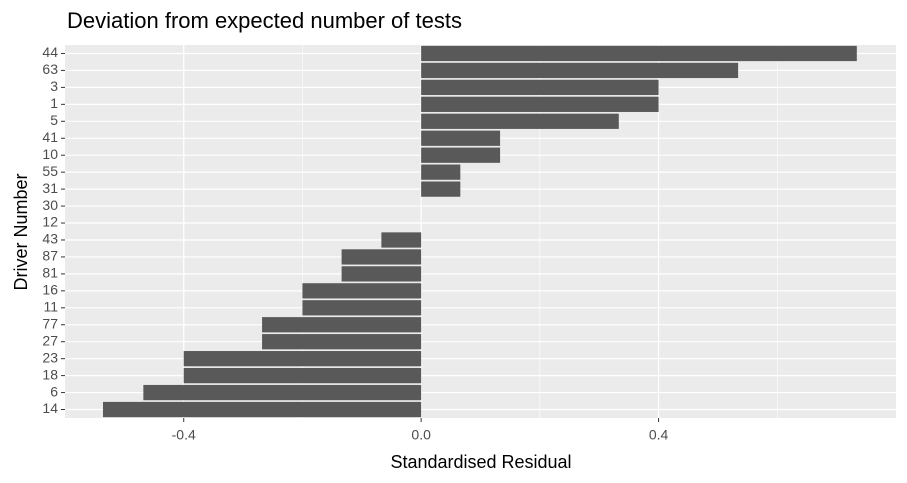 The height and width of the screenshot is (483, 907). Describe the element at coordinates (264, 20) in the screenshot. I see `chart-title: Deviation from expected number of tests` at that location.